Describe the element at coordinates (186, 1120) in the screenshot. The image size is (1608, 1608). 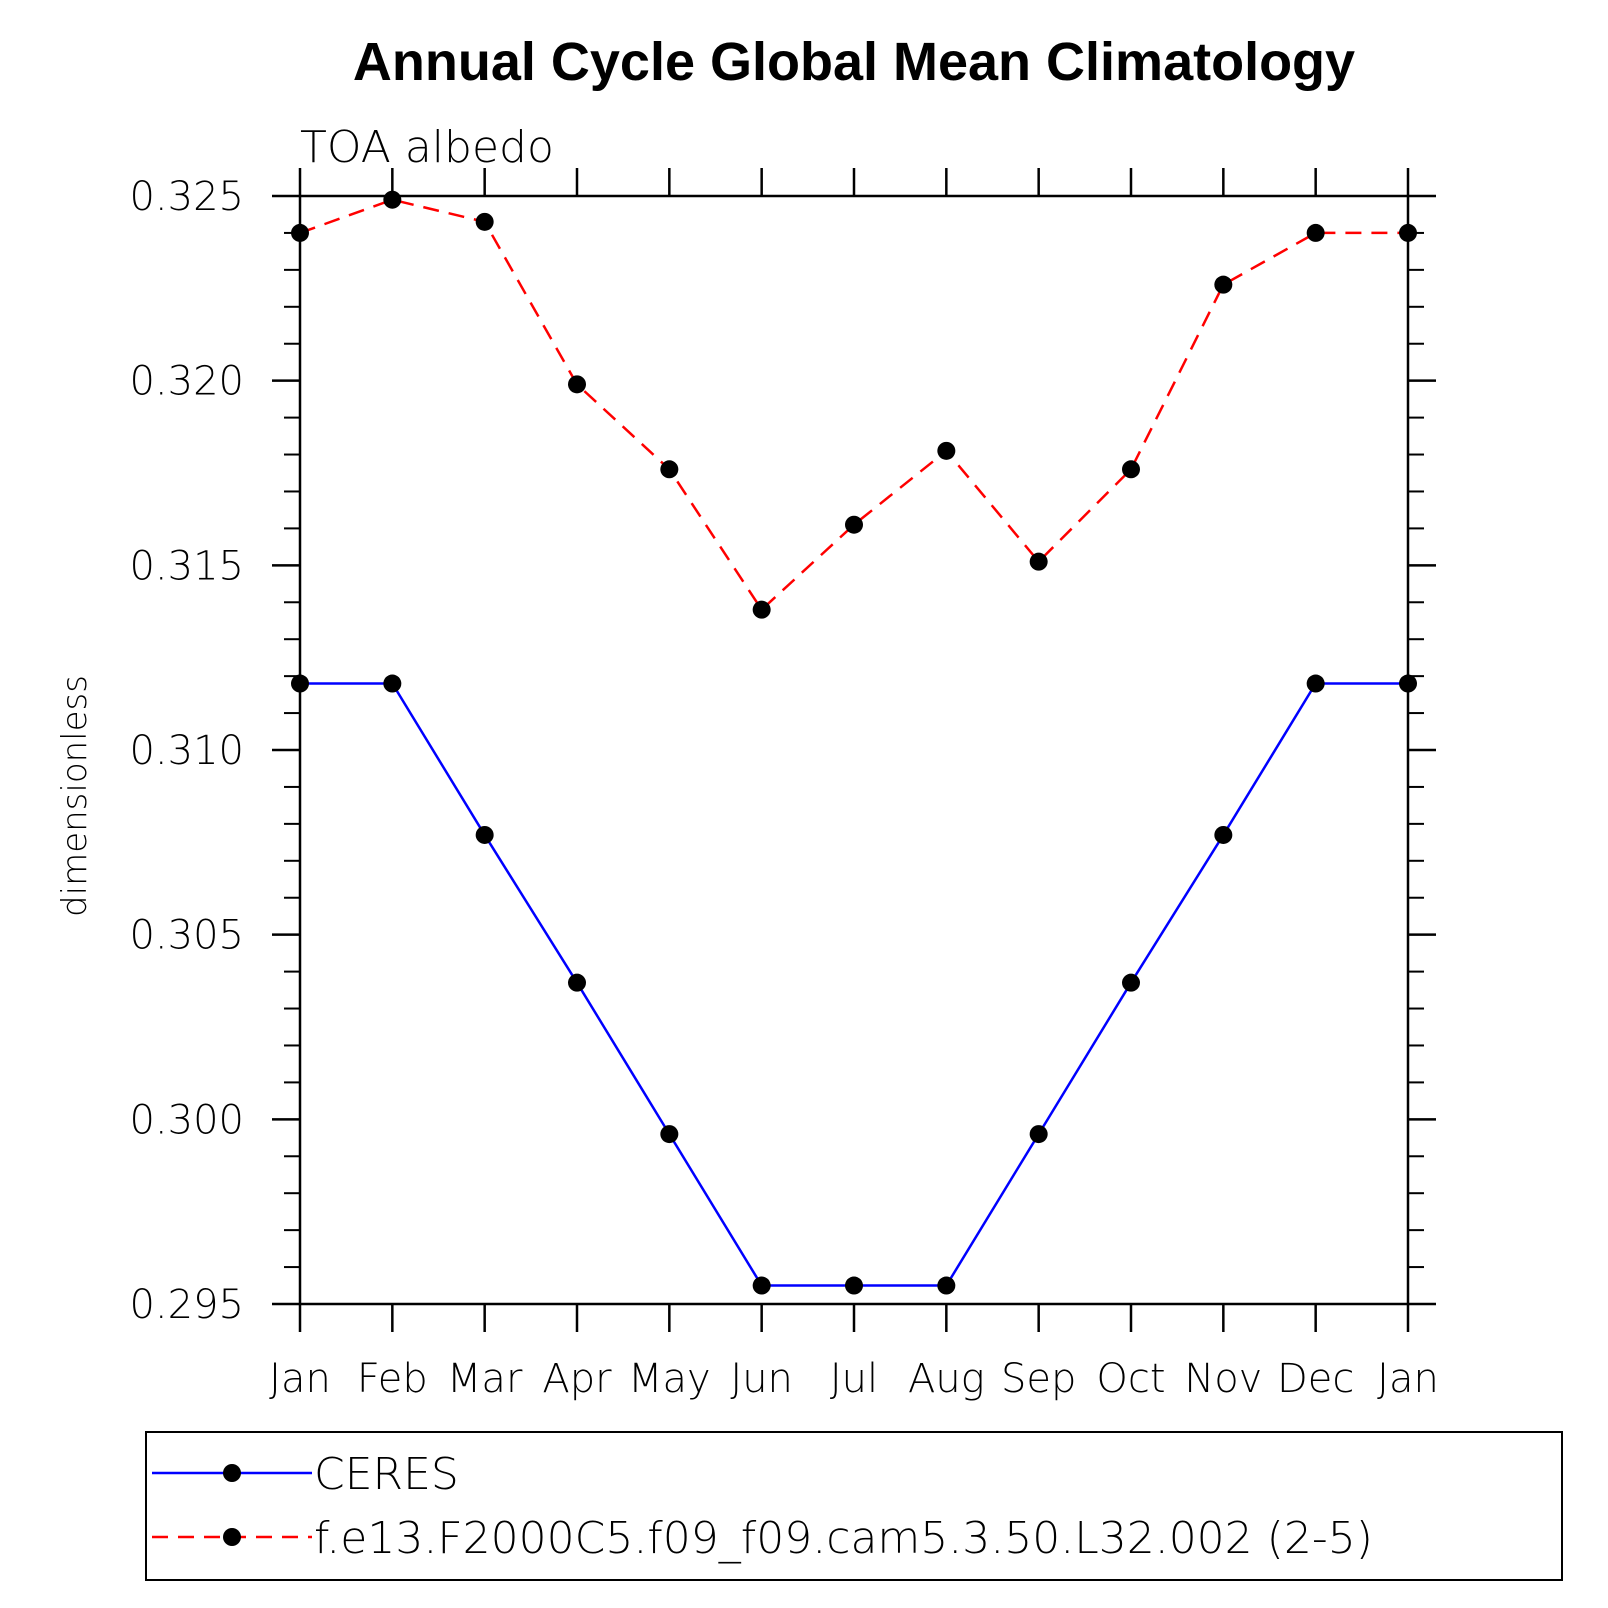
I see `y-tick-label: 0.300` at that location.